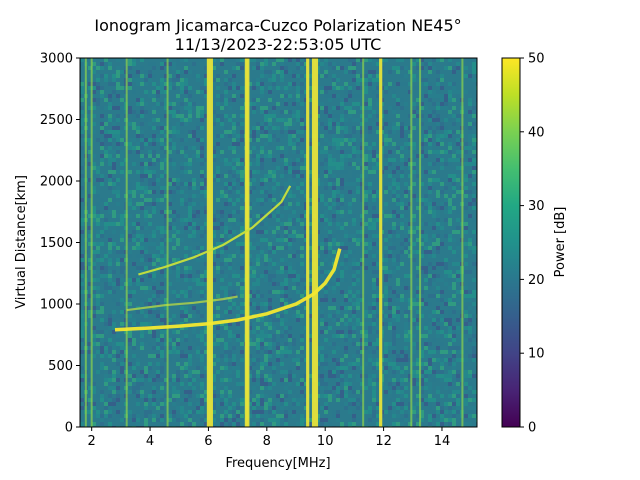  What do you see at coordinates (536, 59) in the screenshot?
I see `colorbar-tick-label: 50` at bounding box center [536, 59].